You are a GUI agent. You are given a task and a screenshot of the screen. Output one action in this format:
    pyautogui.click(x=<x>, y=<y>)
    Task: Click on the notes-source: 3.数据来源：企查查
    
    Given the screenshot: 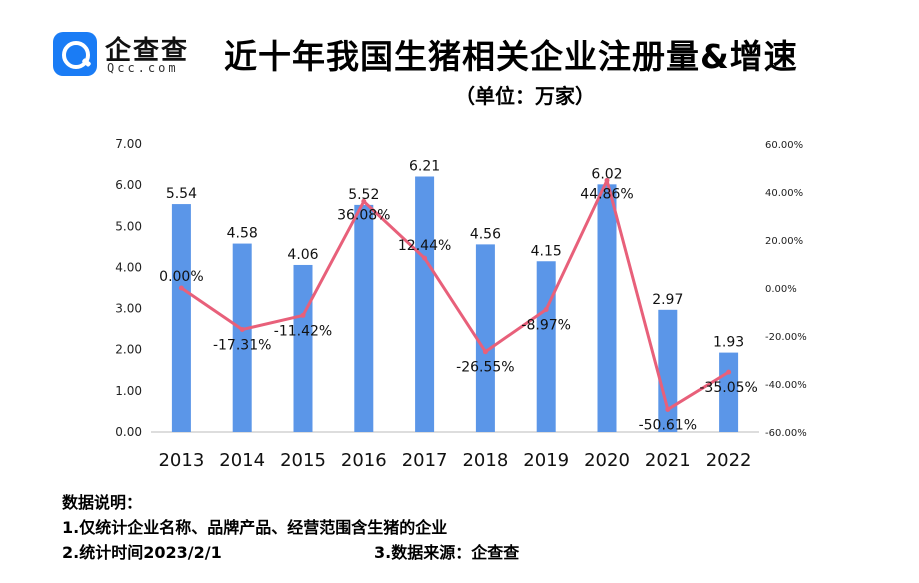 What is the action you would take?
    pyautogui.click(x=447, y=552)
    